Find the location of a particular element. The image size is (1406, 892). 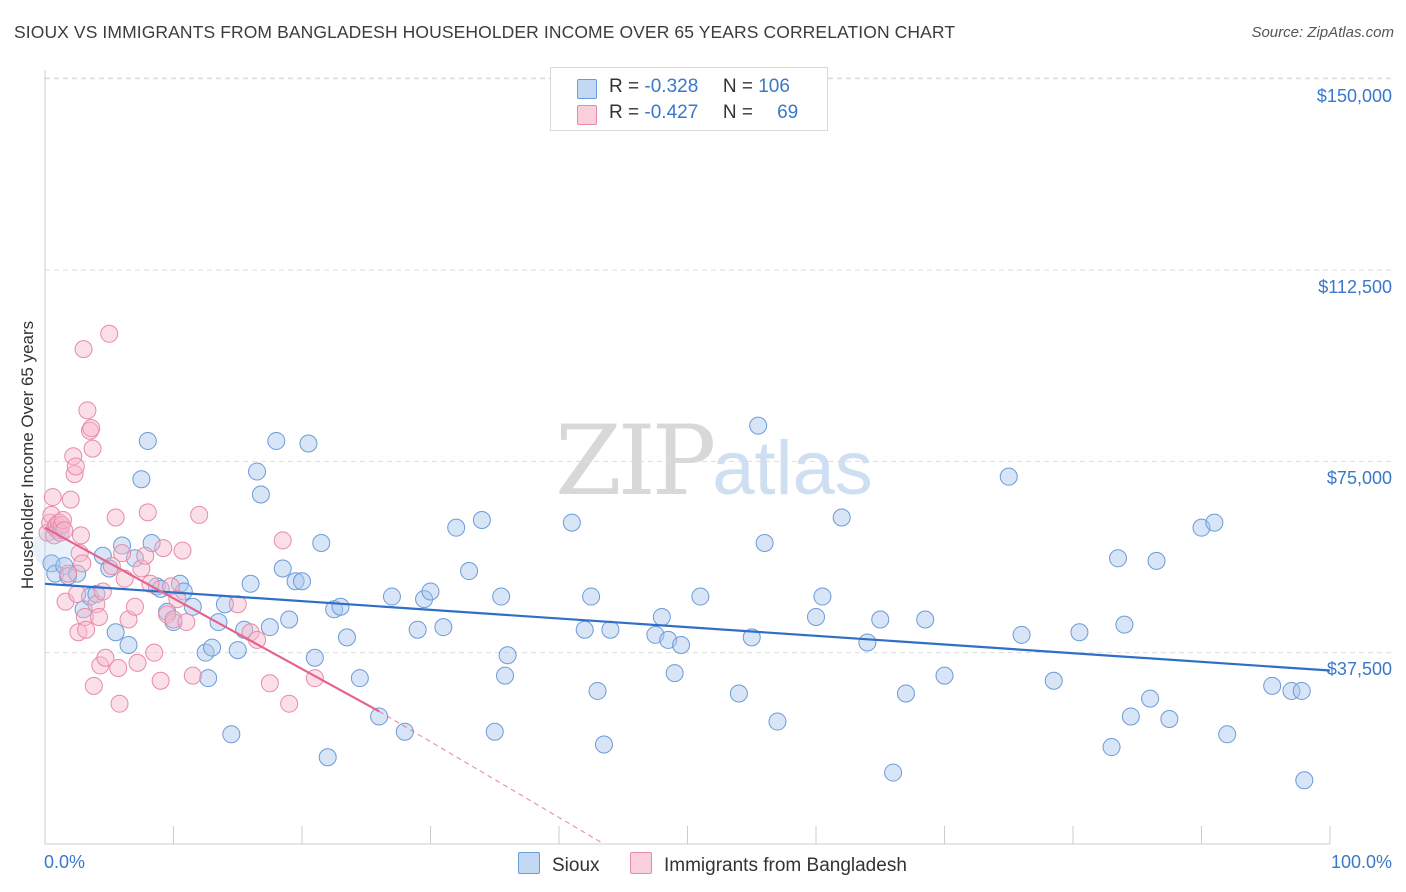

legend-bangladesh-label: Immigrants from Bangladesh is located at coordinates (785, 865).